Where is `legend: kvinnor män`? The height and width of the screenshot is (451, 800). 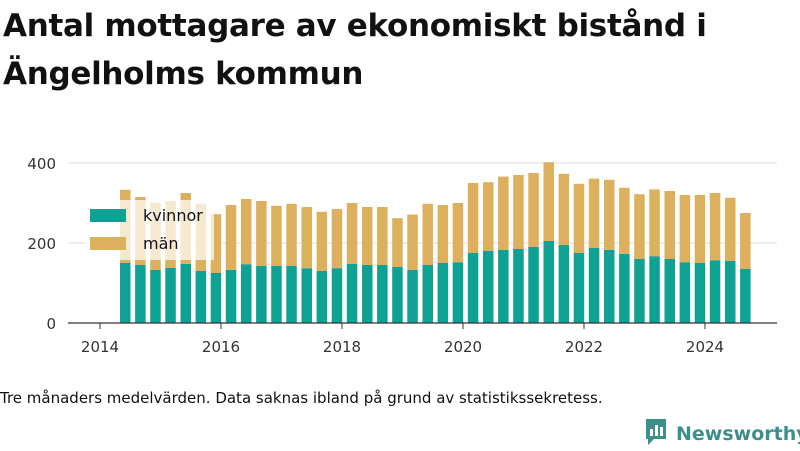
legend: kvinnor män is located at coordinates (149, 230).